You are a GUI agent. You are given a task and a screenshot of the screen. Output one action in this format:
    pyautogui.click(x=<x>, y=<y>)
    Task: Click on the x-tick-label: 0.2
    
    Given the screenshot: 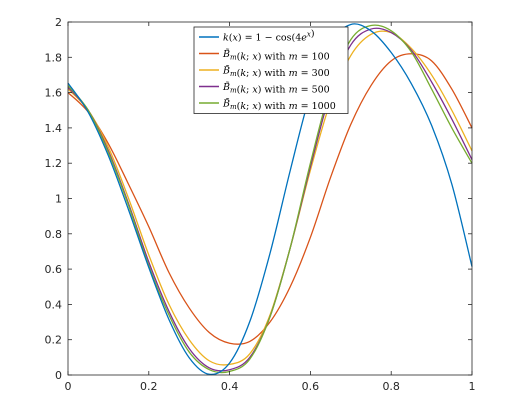 What is the action you would take?
    pyautogui.click(x=149, y=386)
    